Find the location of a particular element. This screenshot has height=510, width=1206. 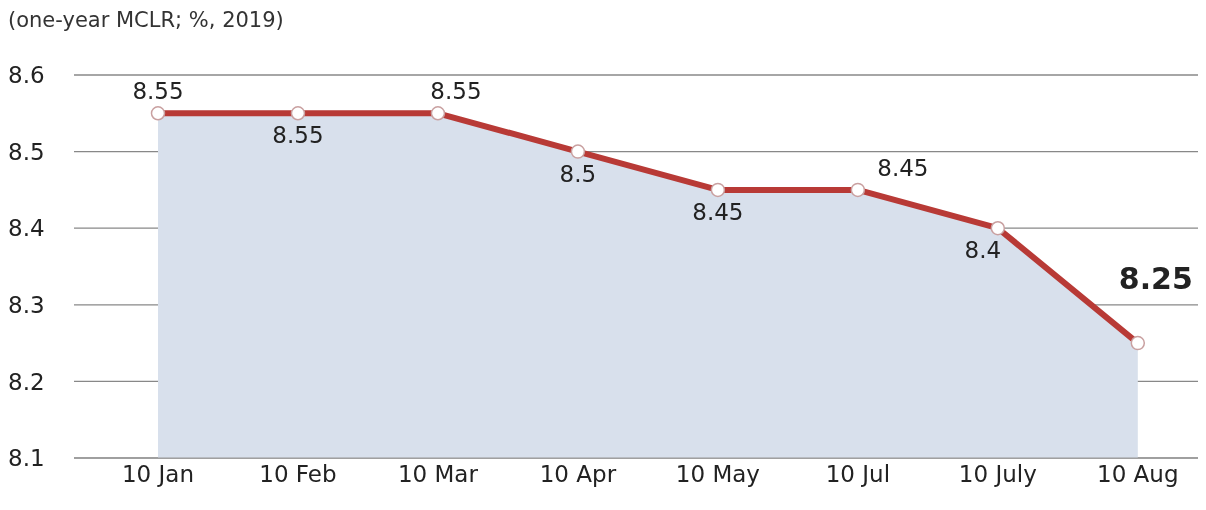

x-tick-label: 10 Jul is located at coordinates (858, 474).